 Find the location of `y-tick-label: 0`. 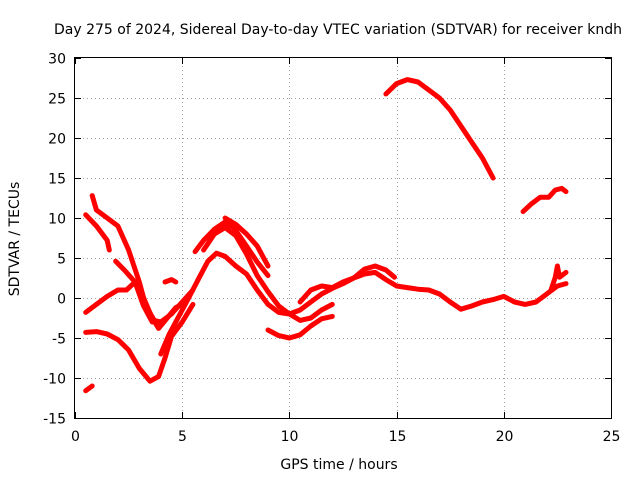

y-tick-label: 0 is located at coordinates (61, 300).